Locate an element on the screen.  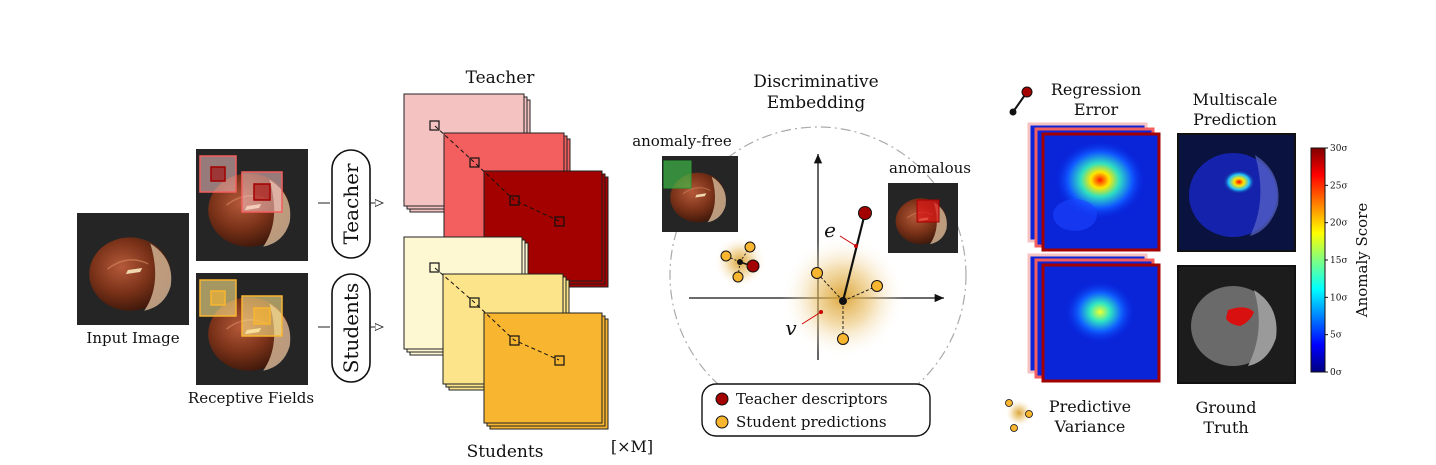
teacher-network-box: Teacher is located at coordinates (351, 204).